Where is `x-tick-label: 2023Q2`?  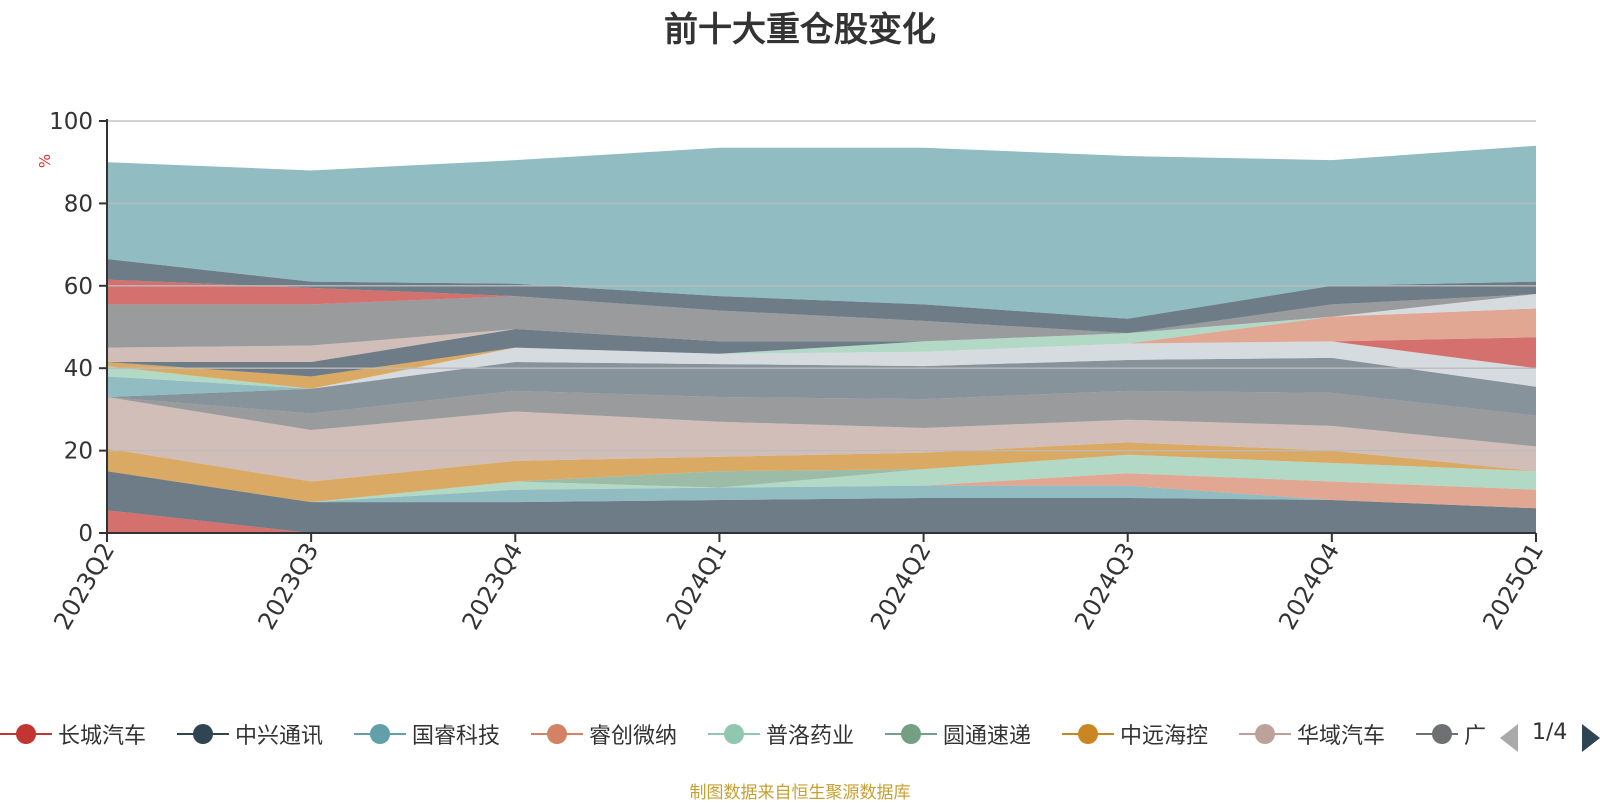
x-tick-label: 2023Q2 is located at coordinates (84, 586).